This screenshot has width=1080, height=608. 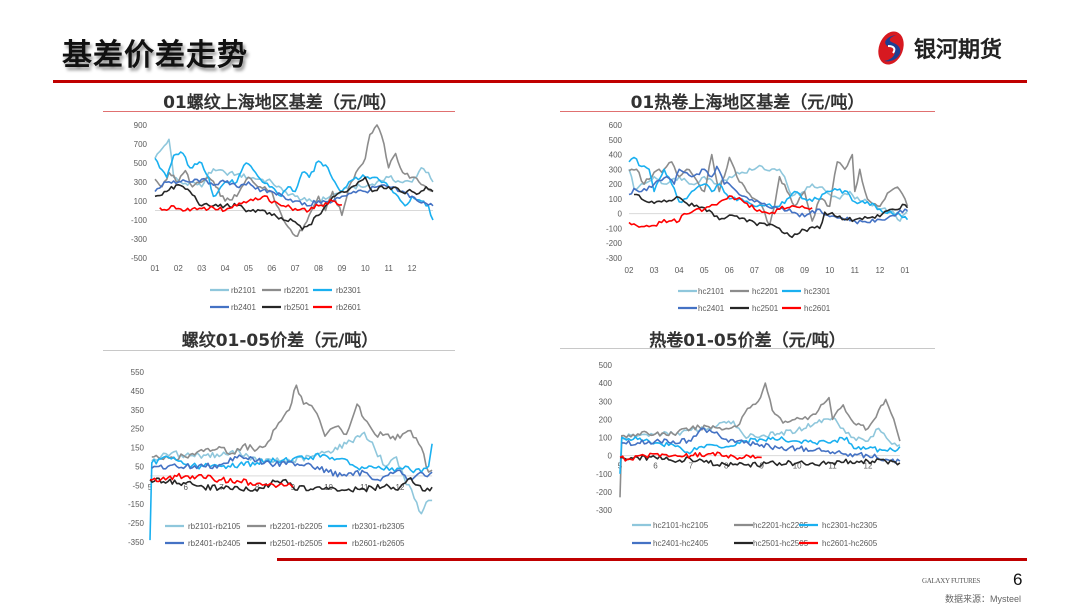 I want to click on series-line-rb2501-rb2505, so click(x=291, y=485).